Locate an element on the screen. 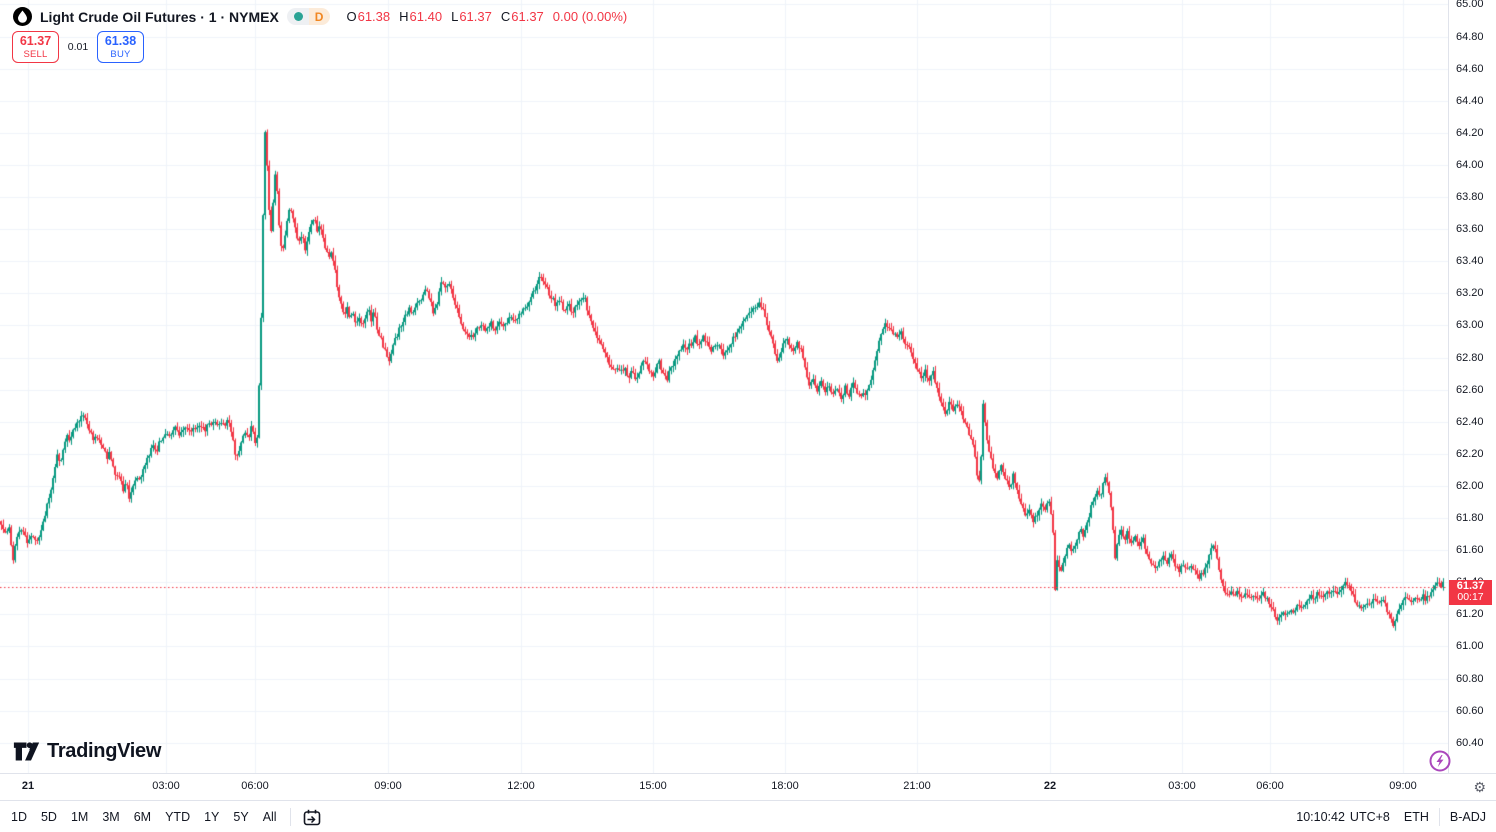  range-button-all: All is located at coordinates (269, 817).